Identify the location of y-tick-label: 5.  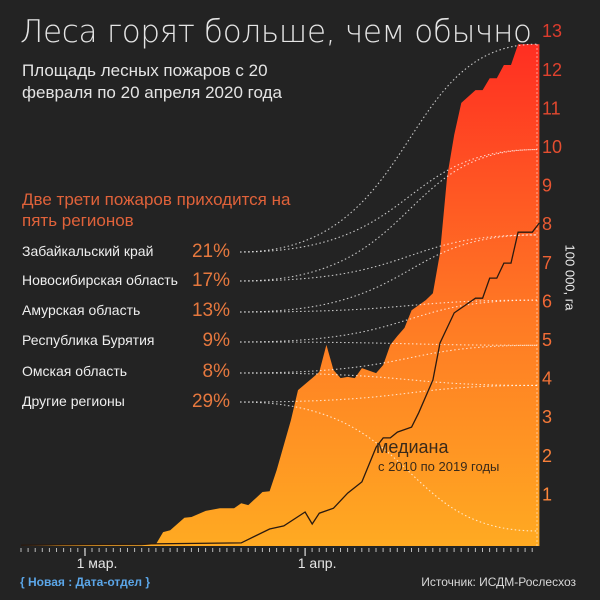
(547, 340).